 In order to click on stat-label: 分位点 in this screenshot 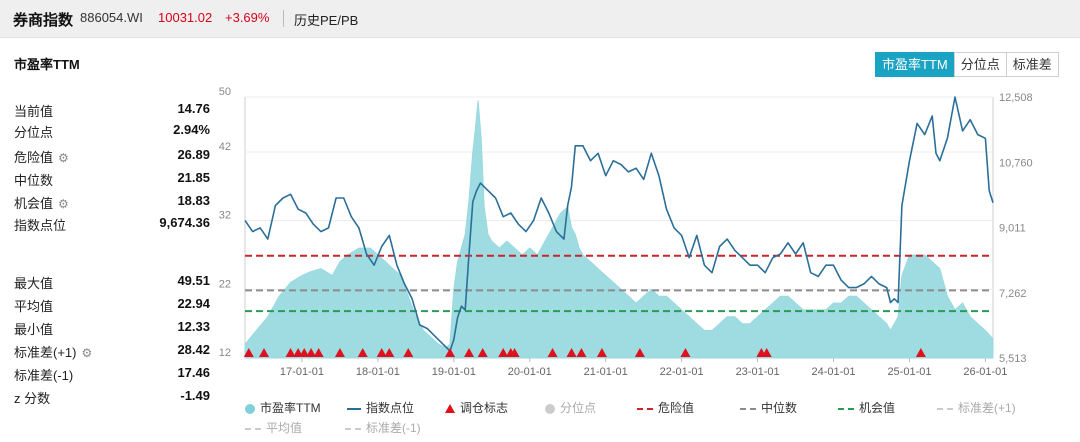, I will do `click(34, 132)`.